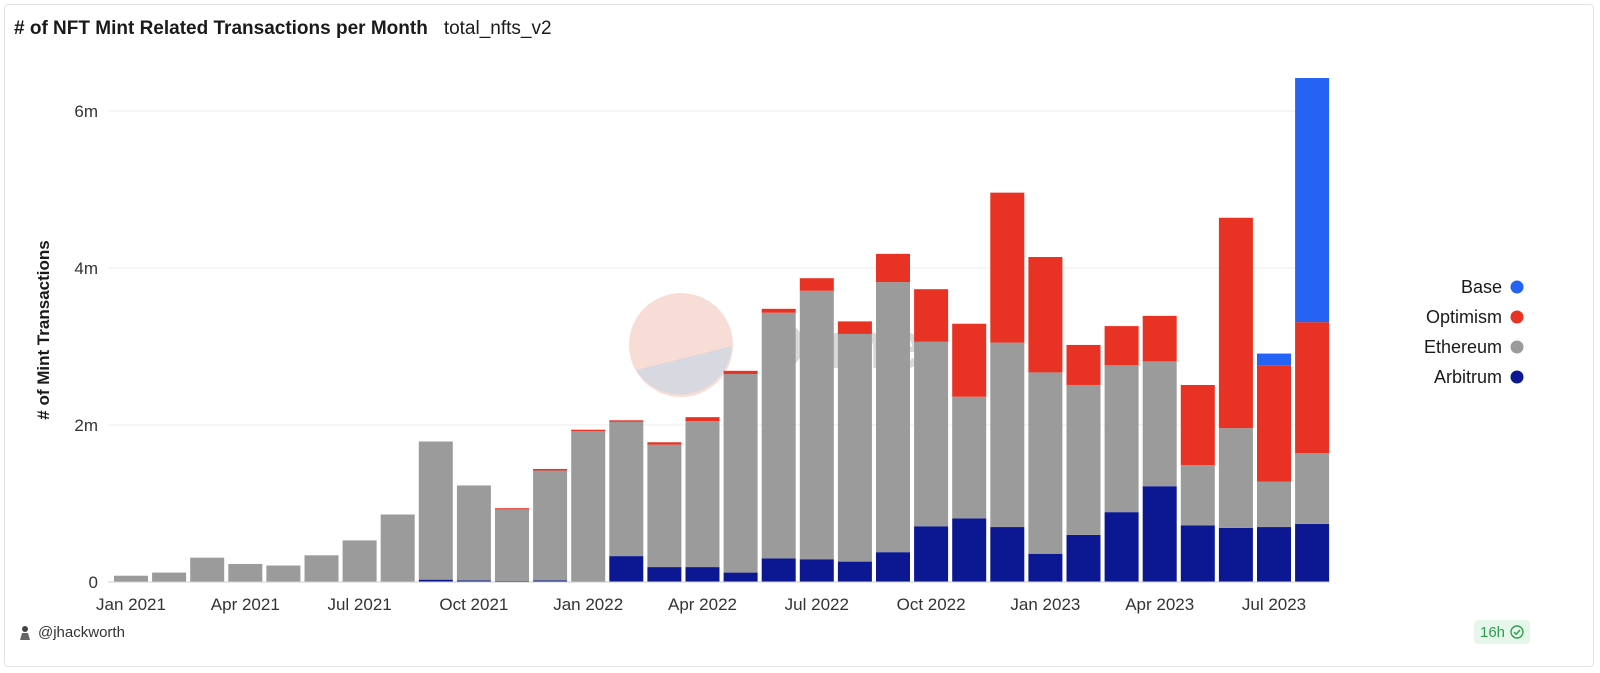 The height and width of the screenshot is (673, 1600). I want to click on author: @jhackworth, so click(71, 632).